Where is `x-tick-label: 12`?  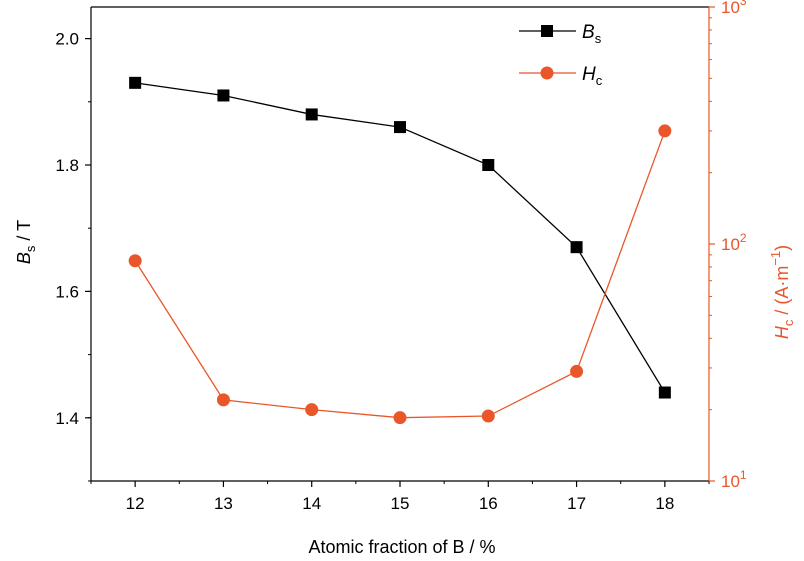
x-tick-label: 12 is located at coordinates (135, 503).